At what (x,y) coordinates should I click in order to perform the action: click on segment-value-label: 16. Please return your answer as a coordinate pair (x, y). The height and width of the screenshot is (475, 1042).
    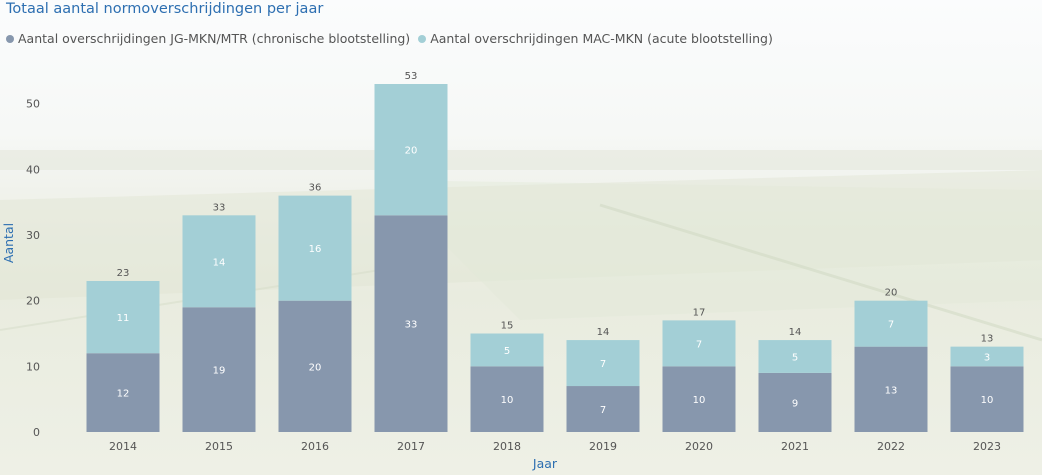
    Looking at the image, I should click on (315, 249).